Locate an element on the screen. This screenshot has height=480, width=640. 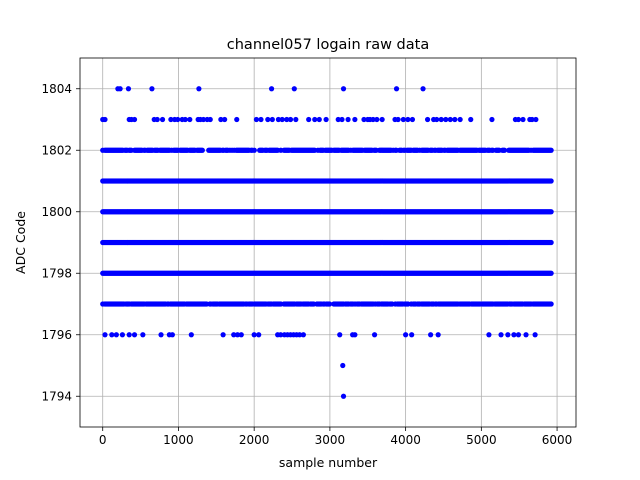
y-tick-label: 1800 is located at coordinates (56, 212).